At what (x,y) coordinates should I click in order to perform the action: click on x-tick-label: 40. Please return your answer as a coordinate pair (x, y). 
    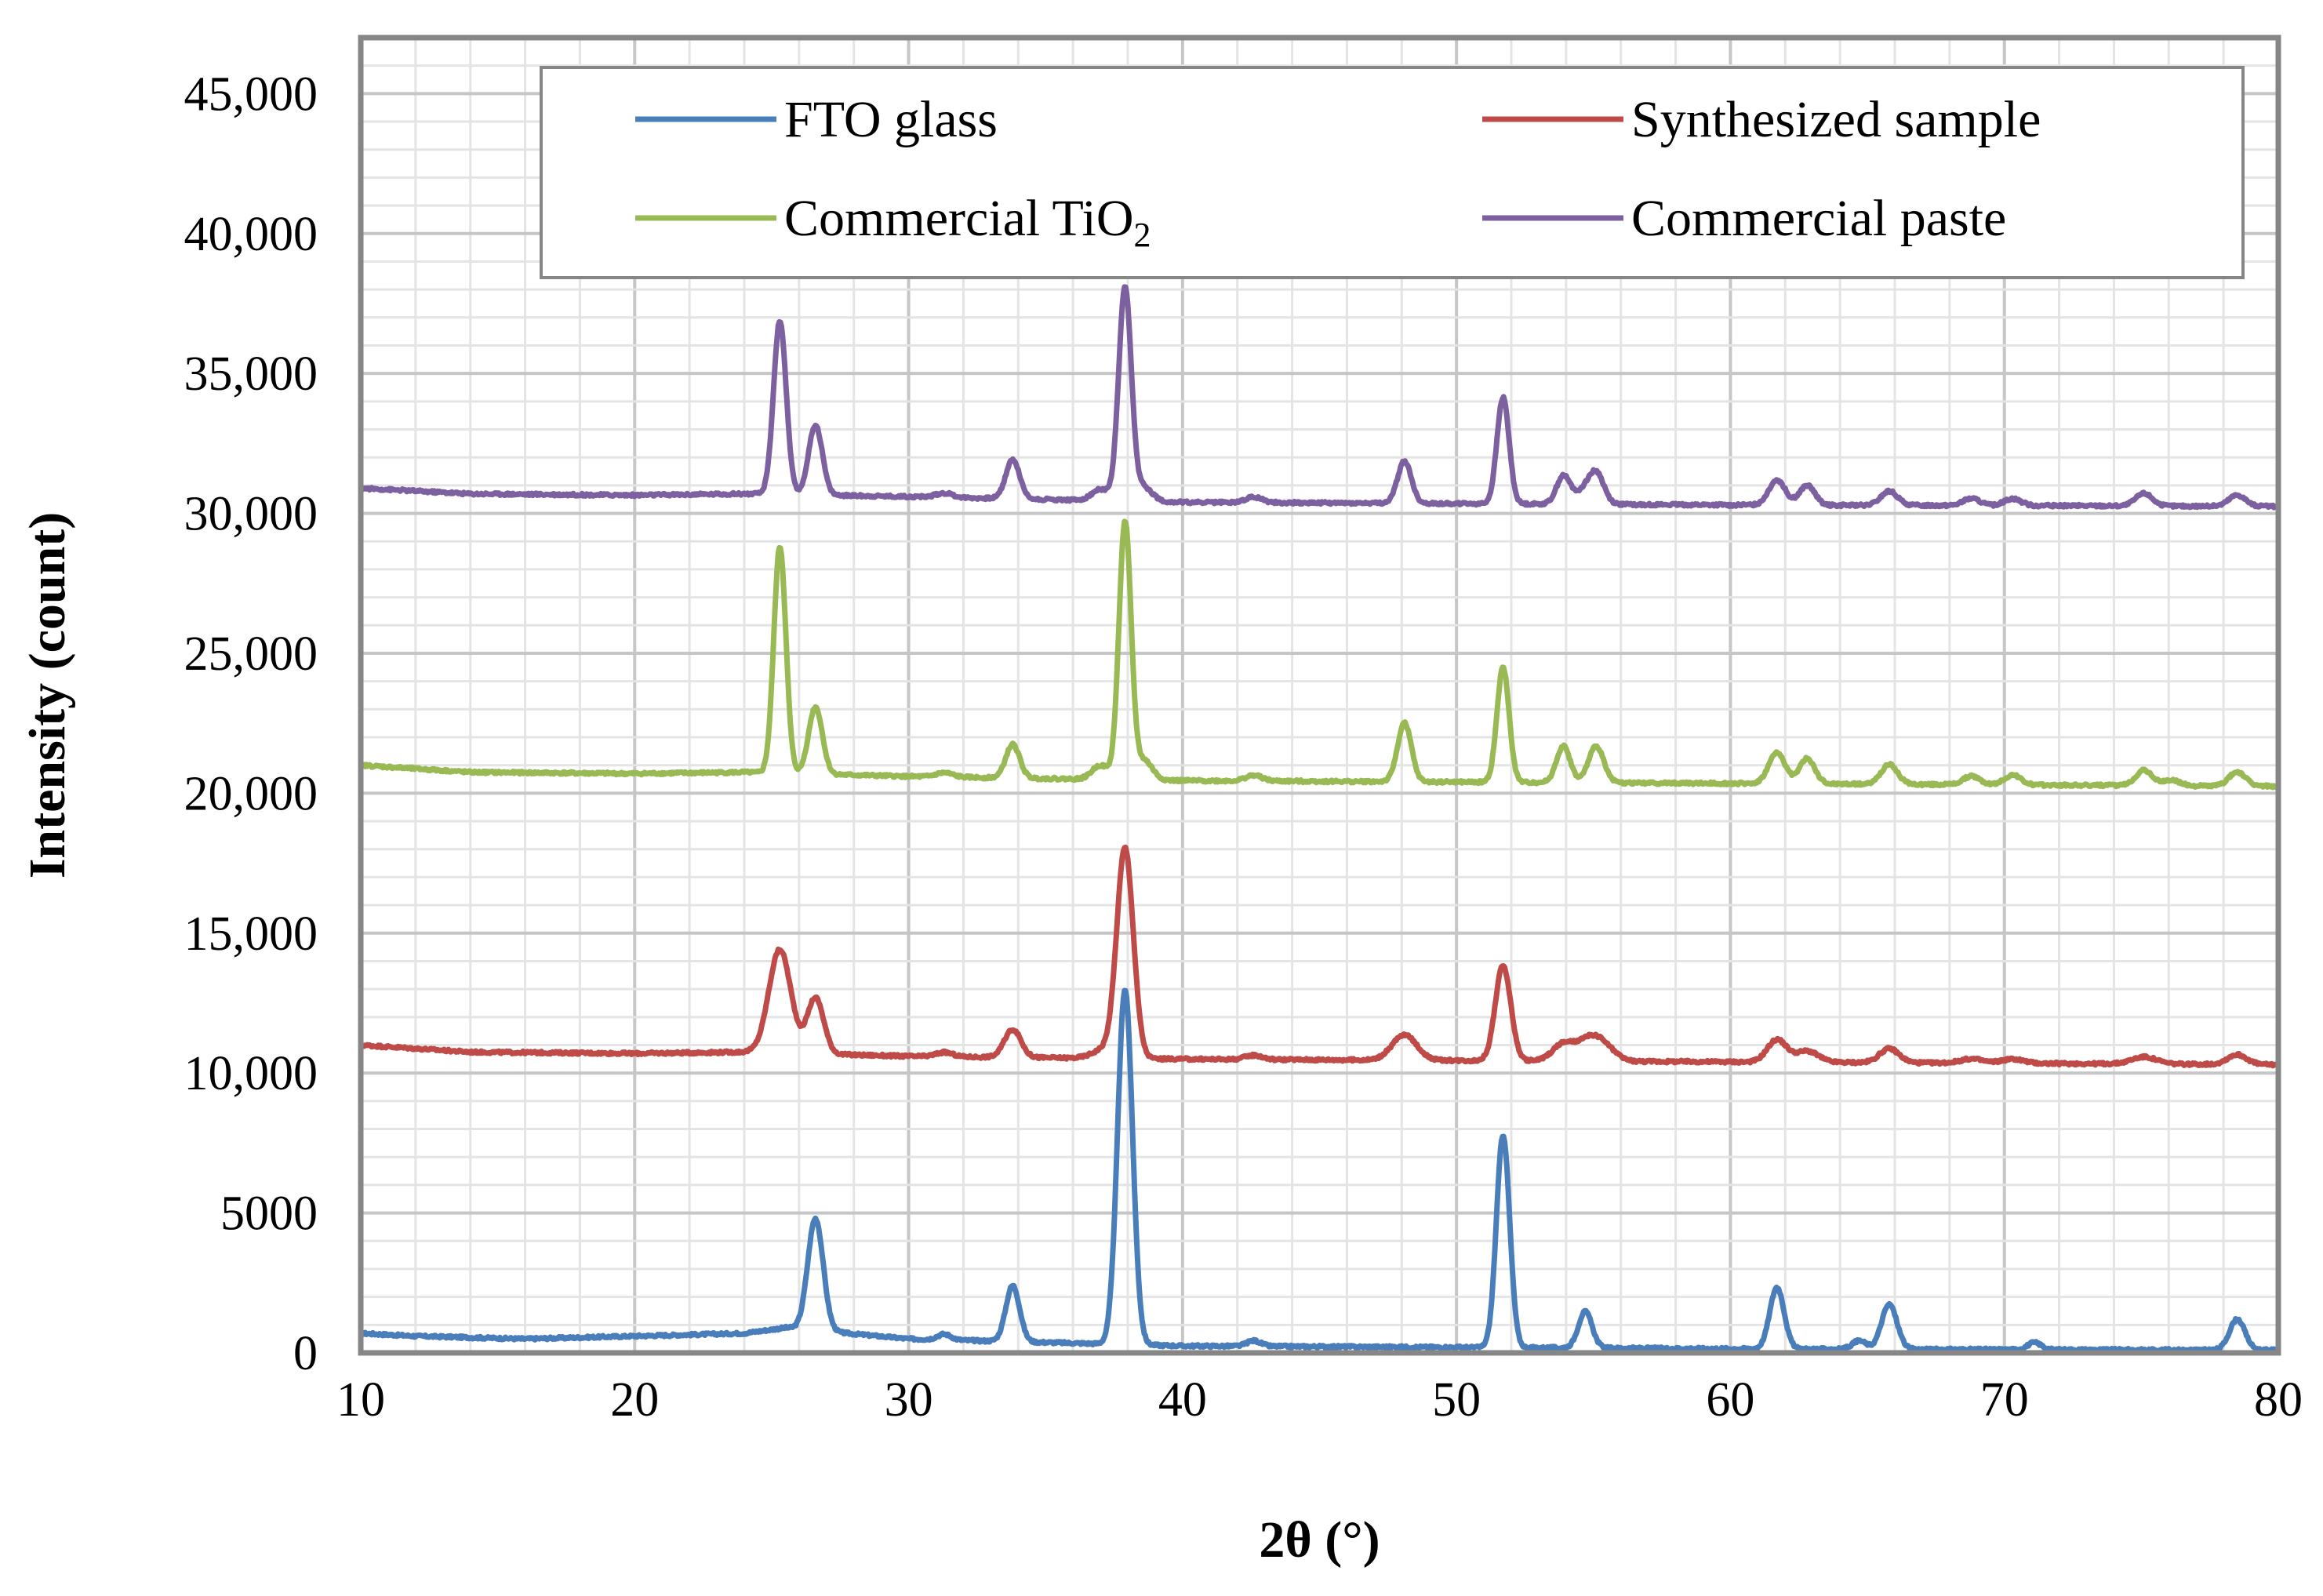
    Looking at the image, I should click on (1182, 1400).